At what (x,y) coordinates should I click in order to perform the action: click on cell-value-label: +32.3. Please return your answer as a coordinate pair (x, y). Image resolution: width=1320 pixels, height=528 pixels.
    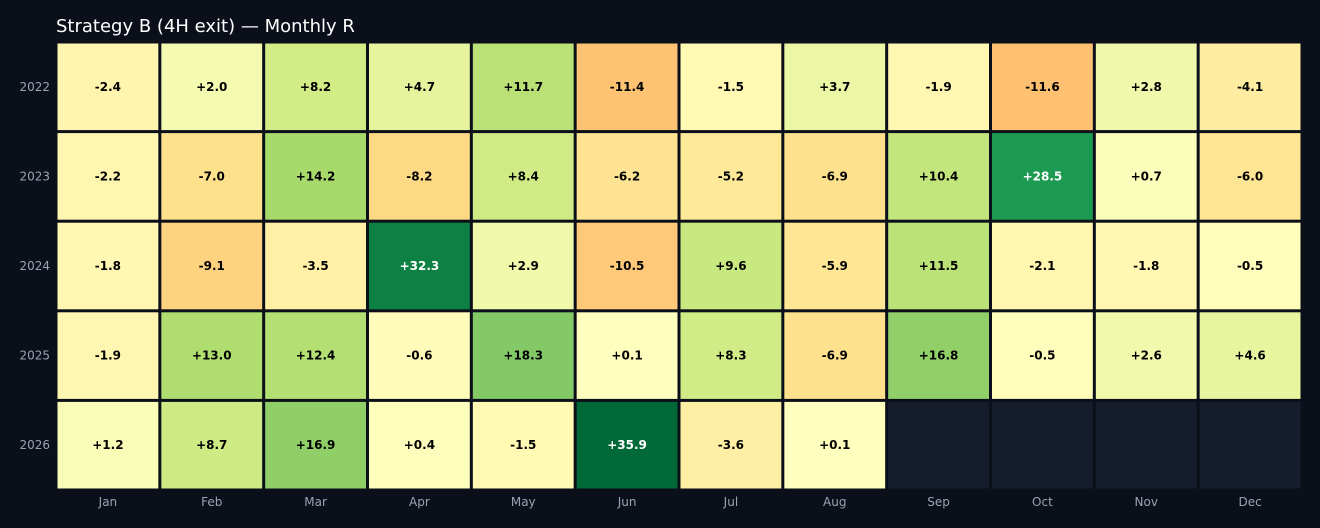
    Looking at the image, I should click on (420, 266).